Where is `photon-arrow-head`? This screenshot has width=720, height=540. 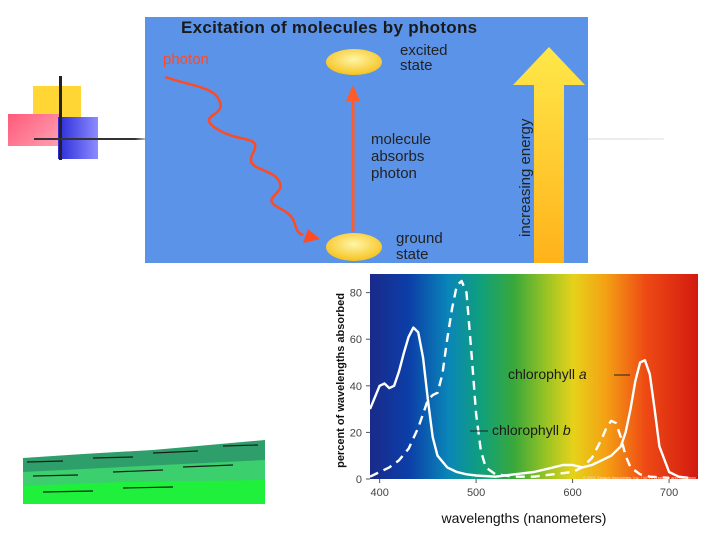 photon-arrow-head is located at coordinates (311, 236).